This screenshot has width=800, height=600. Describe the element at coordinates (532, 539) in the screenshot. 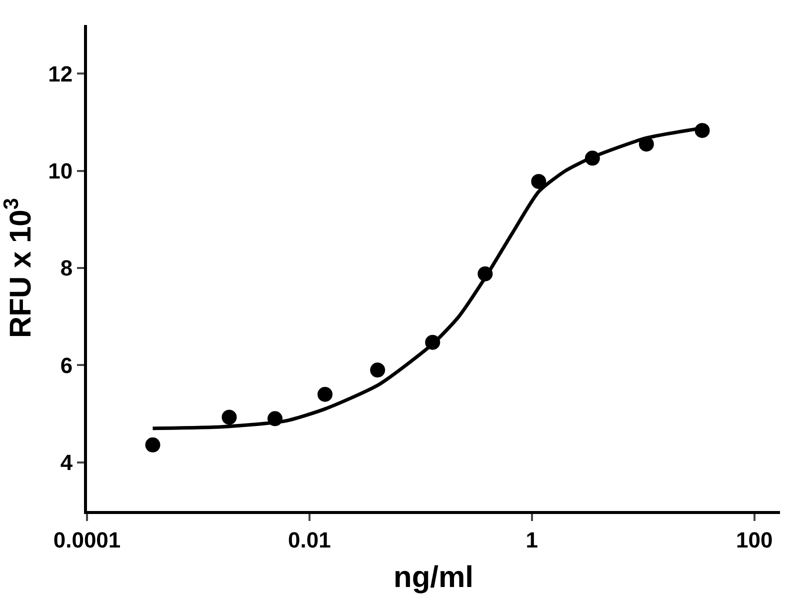

I see `x-tick-label: 1` at that location.